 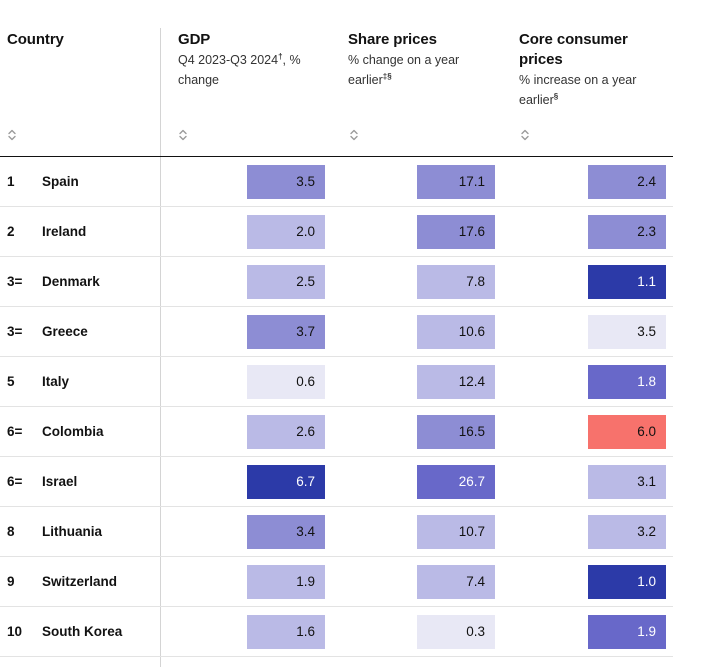 What do you see at coordinates (392, 39) in the screenshot?
I see `header-share-title: Share prices` at bounding box center [392, 39].